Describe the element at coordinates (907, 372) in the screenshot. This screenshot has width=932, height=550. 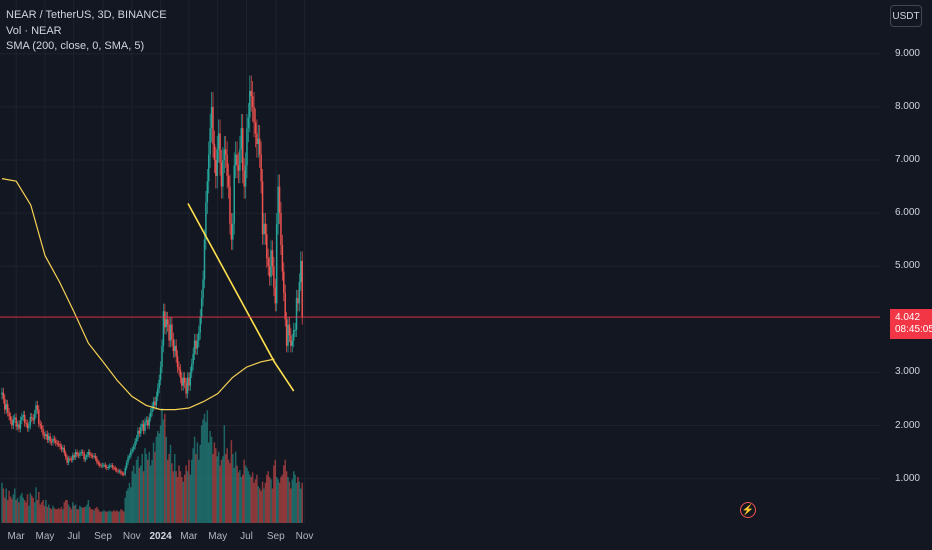
I see `price-tick-label: 3.000` at that location.